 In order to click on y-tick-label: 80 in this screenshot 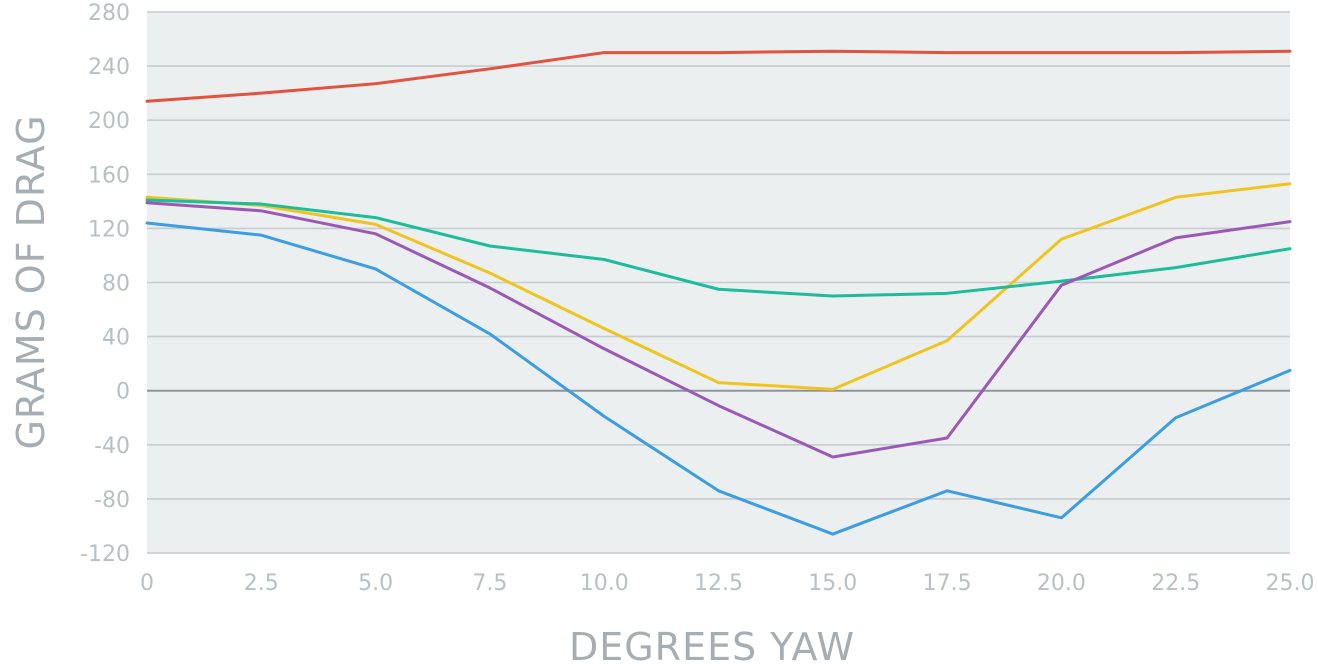, I will do `click(116, 284)`.